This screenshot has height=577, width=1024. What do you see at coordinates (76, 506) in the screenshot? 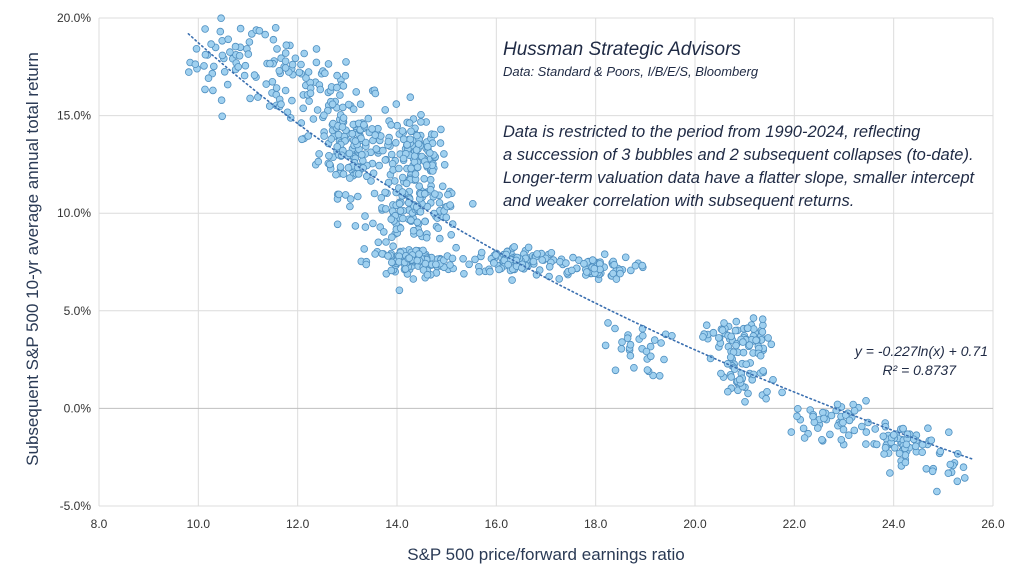
I see `y-tick-label: -5.0%` at bounding box center [76, 506].